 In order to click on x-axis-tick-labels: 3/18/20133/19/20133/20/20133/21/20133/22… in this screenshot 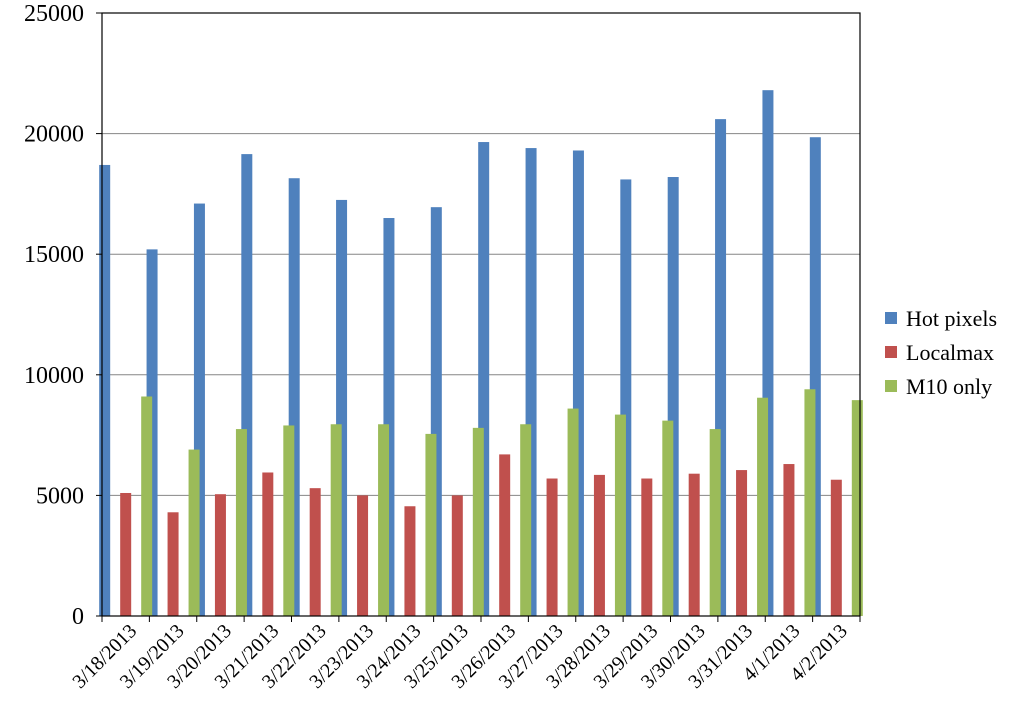, I will do `click(460, 656)`.